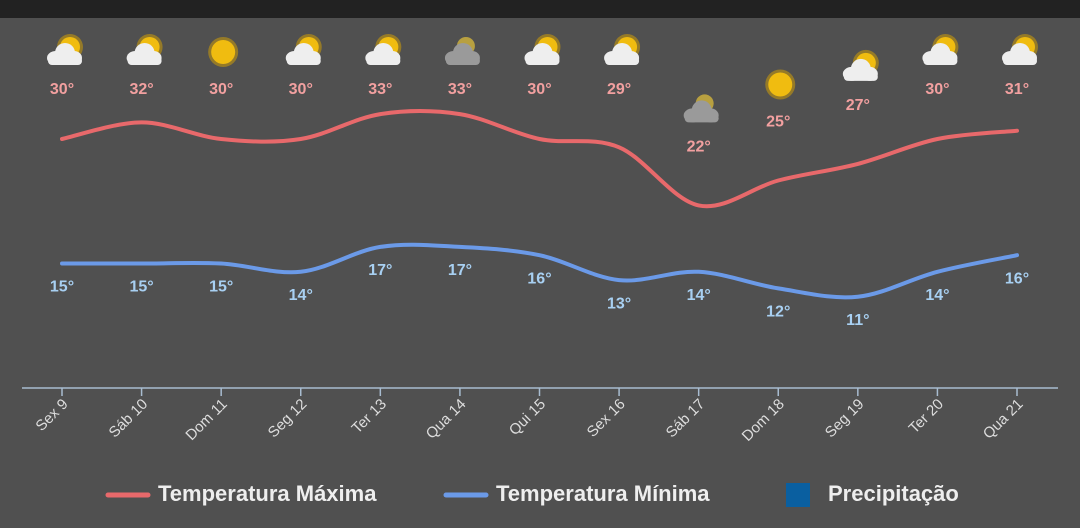 The height and width of the screenshot is (528, 1080). Describe the element at coordinates (893, 493) in the screenshot. I see `legend-label: Precipitação` at that location.